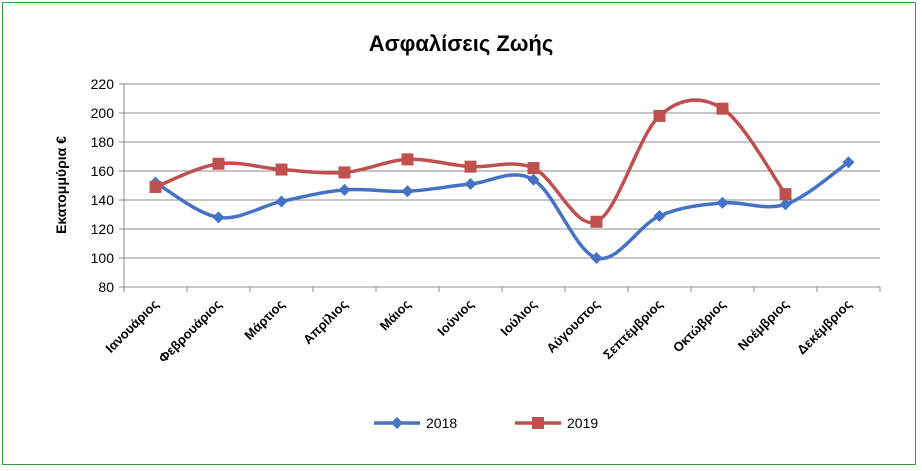 Image resolution: width=922 pixels, height=471 pixels. I want to click on y-tick-label: 200, so click(103, 113).